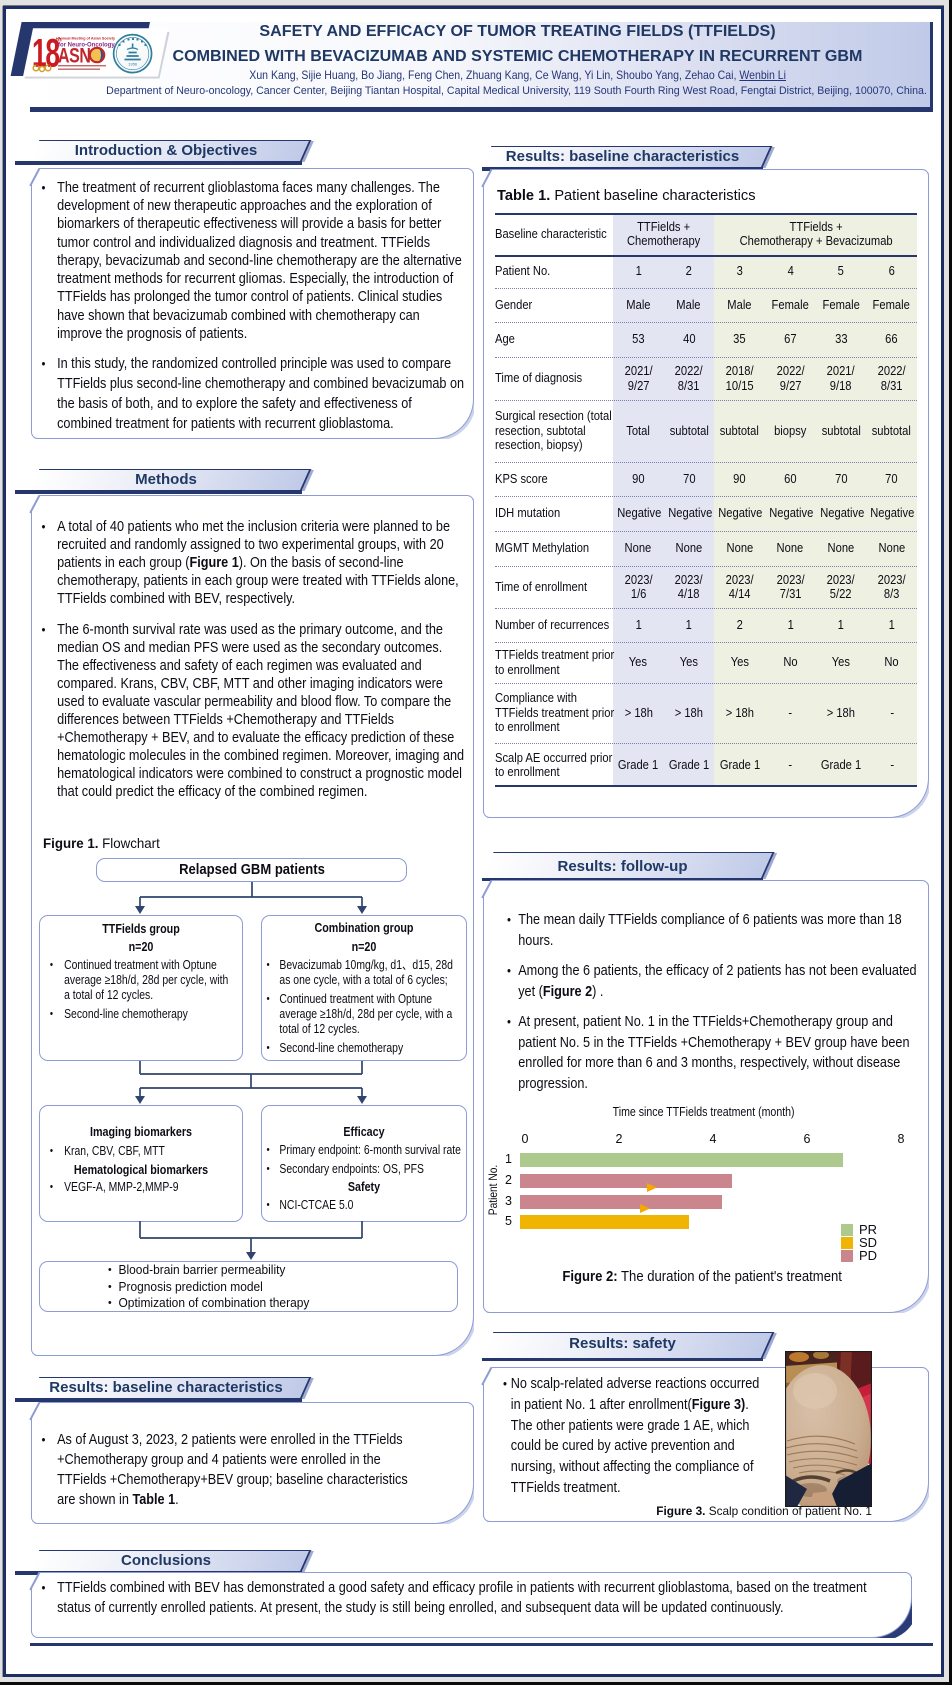 Image resolution: width=952 pixels, height=1685 pixels. I want to click on svg-text: 18, so click(45, 53).